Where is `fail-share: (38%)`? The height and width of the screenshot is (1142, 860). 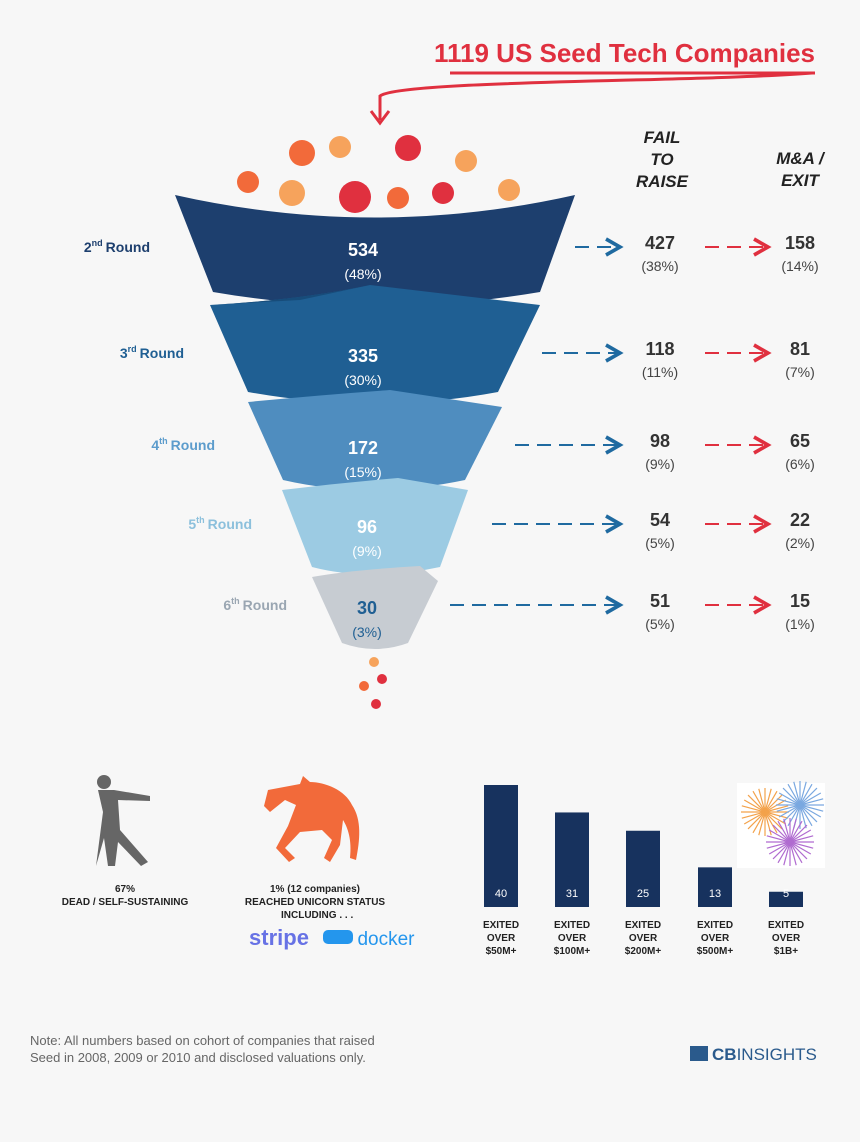 fail-share: (38%) is located at coordinates (659, 266).